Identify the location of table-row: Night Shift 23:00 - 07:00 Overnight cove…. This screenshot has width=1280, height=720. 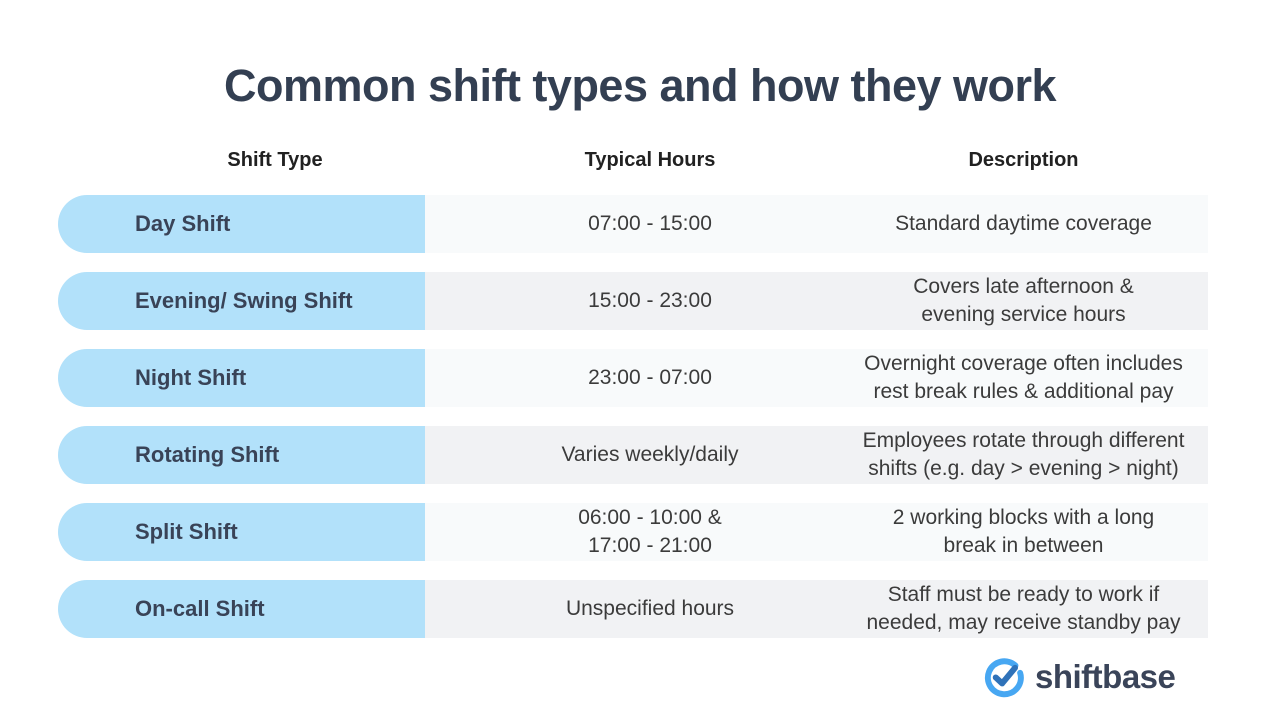
(633, 378).